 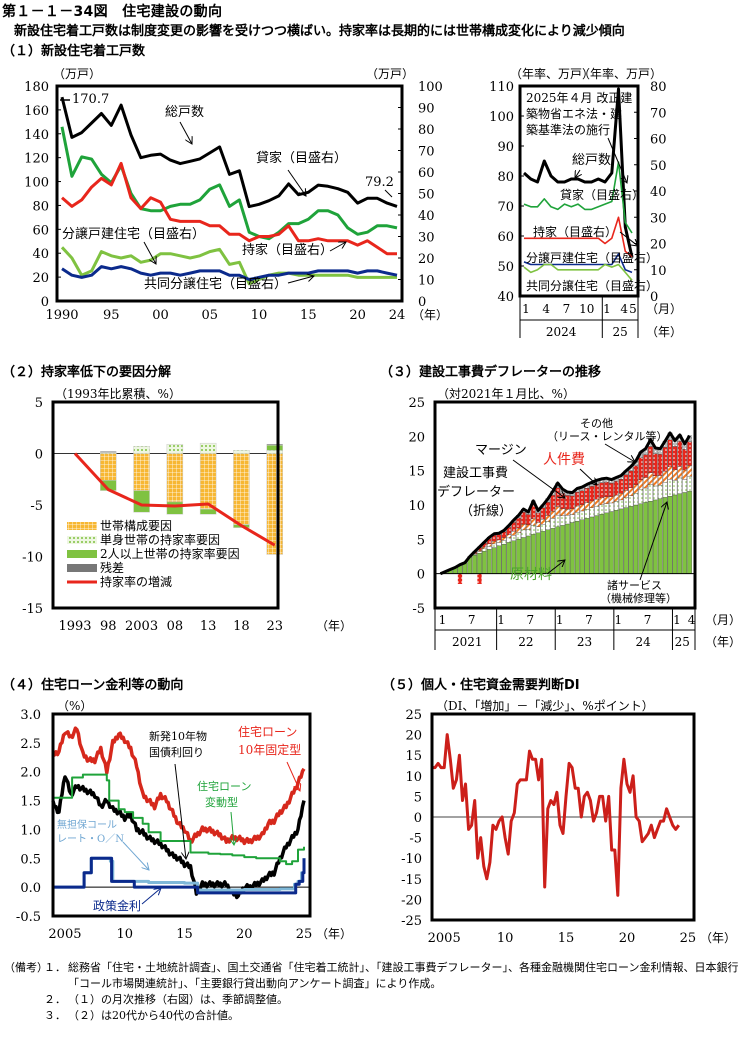 I want to click on x-tick-label: 98, so click(x=108, y=626).